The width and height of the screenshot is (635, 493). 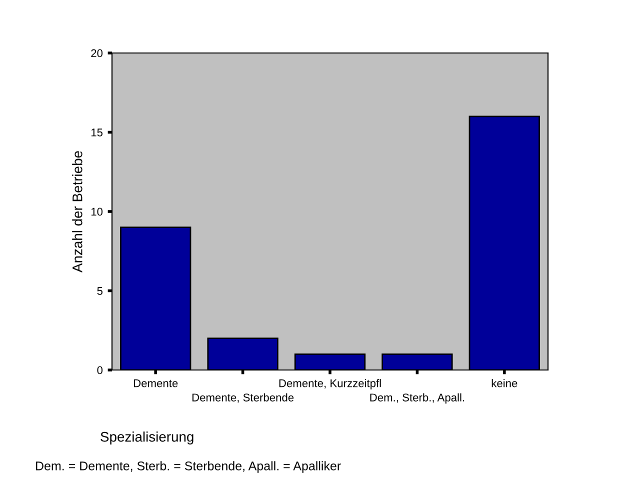 What do you see at coordinates (100, 370) in the screenshot?
I see `y-tick-label: 0` at bounding box center [100, 370].